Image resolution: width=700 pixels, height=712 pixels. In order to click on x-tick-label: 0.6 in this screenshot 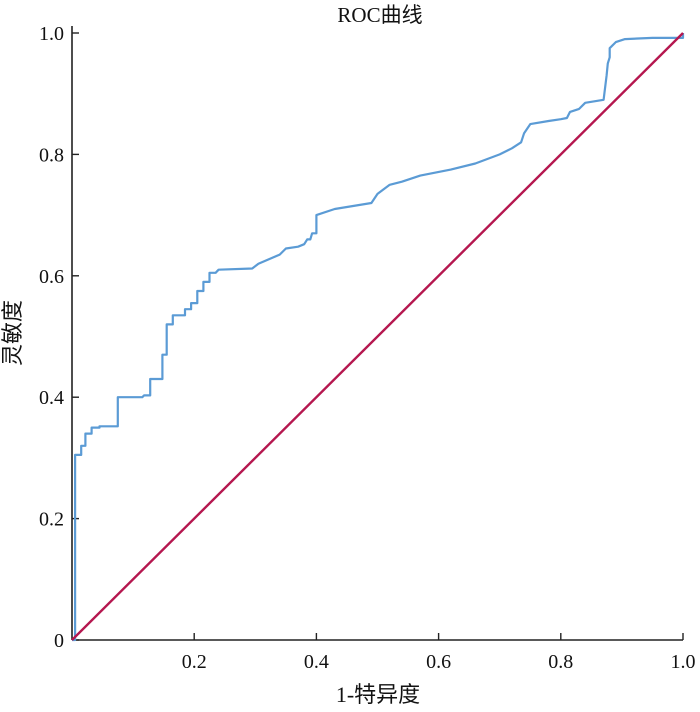, I will do `click(438, 662)`.